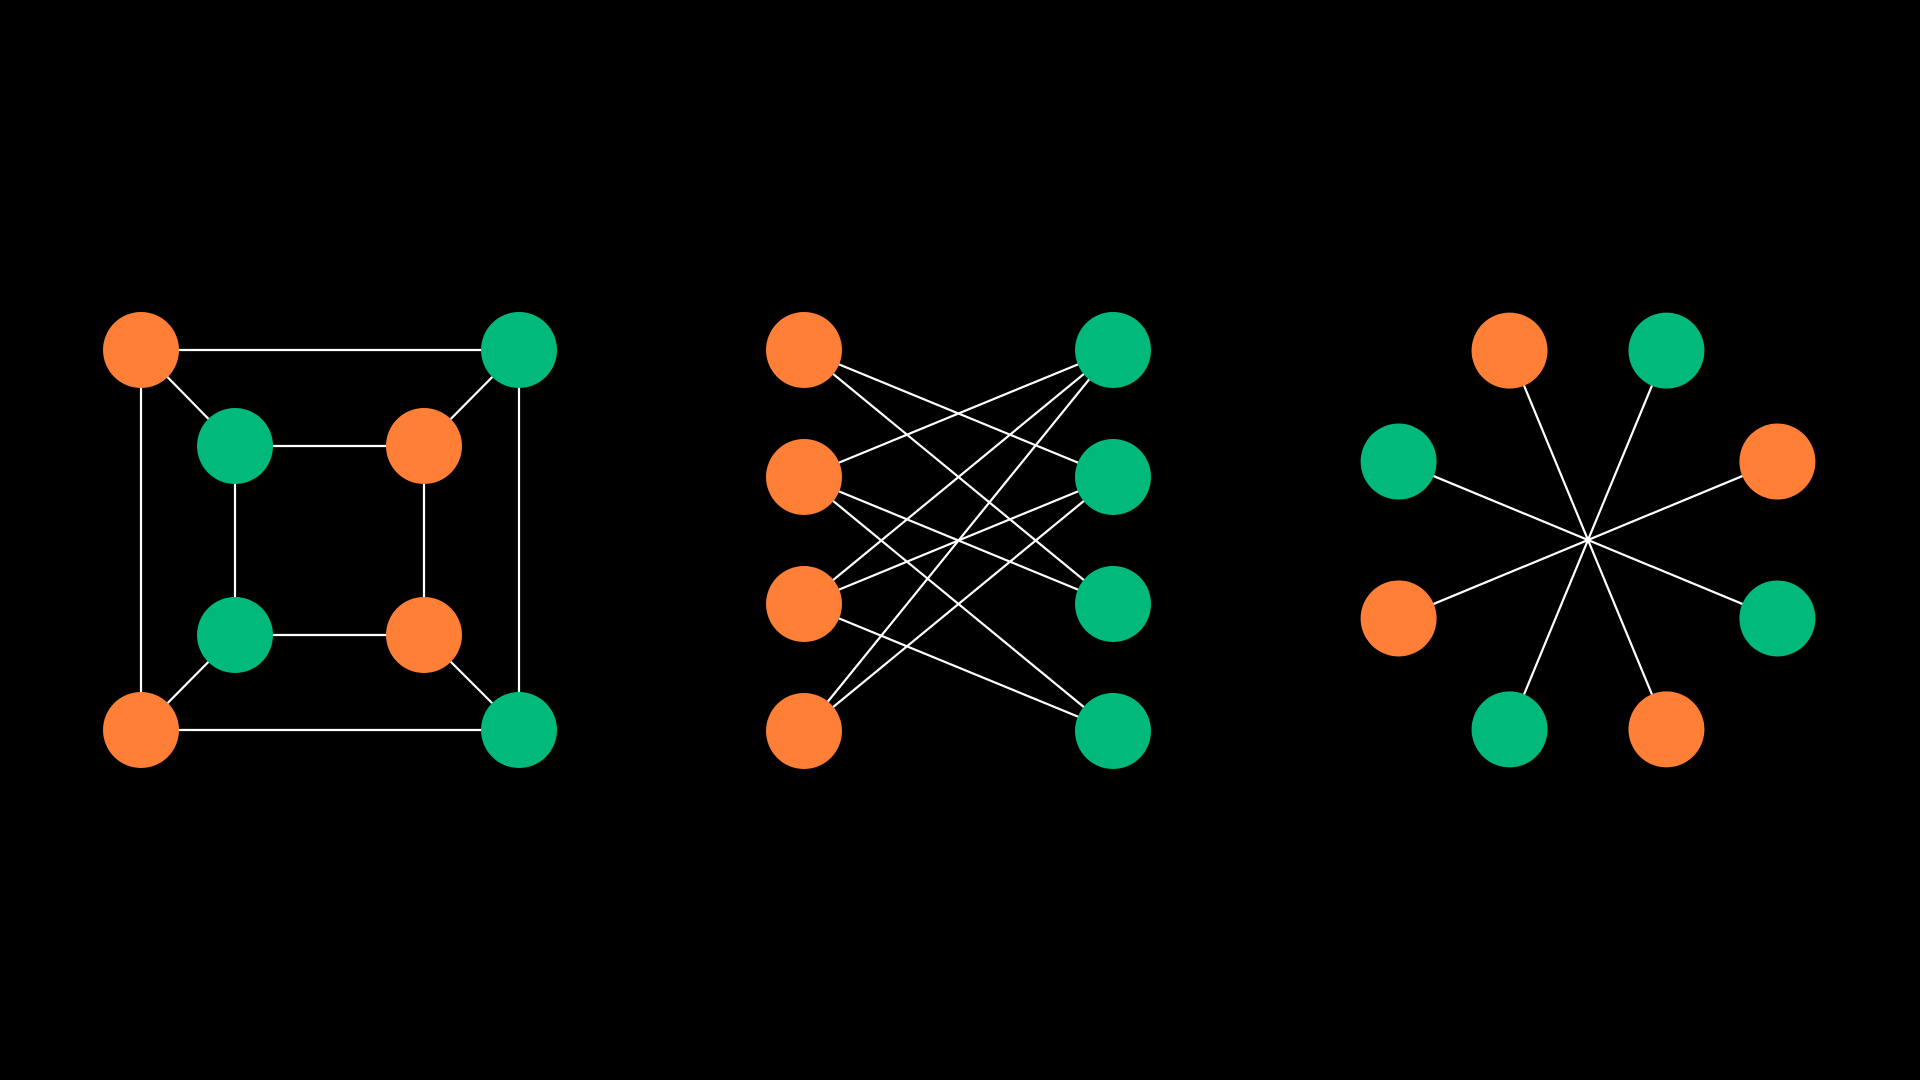  I want to click on edge-l4-r1, so click(958, 540).